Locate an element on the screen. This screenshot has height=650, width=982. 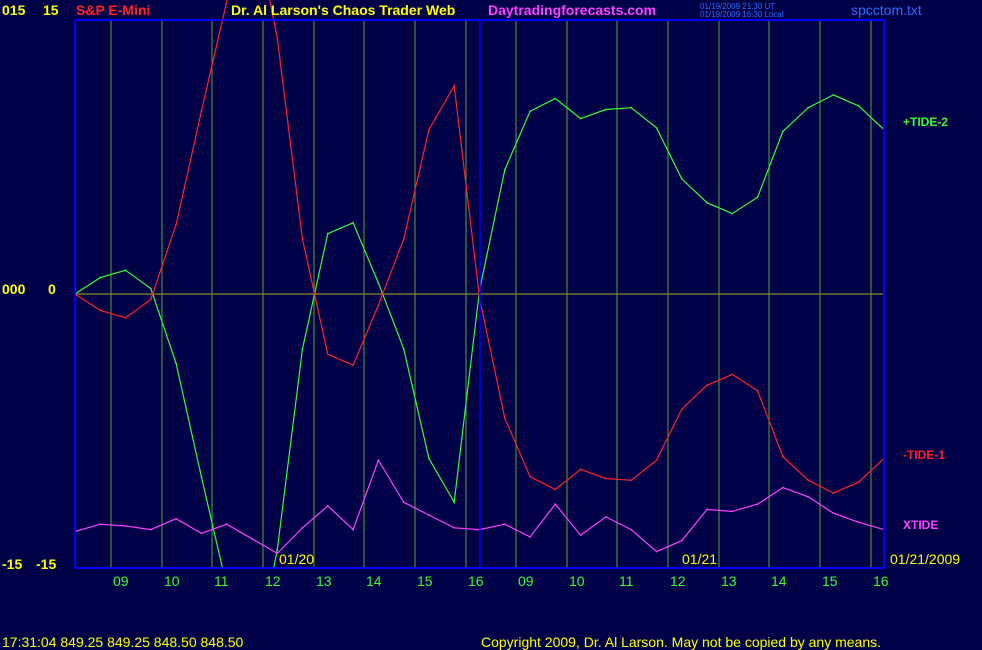
price-quote: 17:31:04 849.25 849.25 848.50 848.50 is located at coordinates (123, 642).